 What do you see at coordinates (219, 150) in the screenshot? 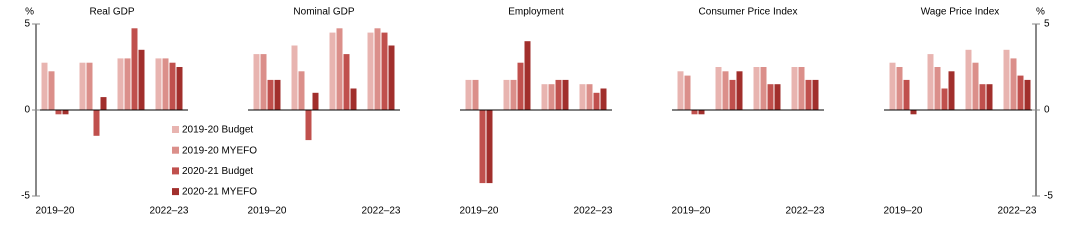
I see `legend-label: 2019-20 MYEFO` at bounding box center [219, 150].